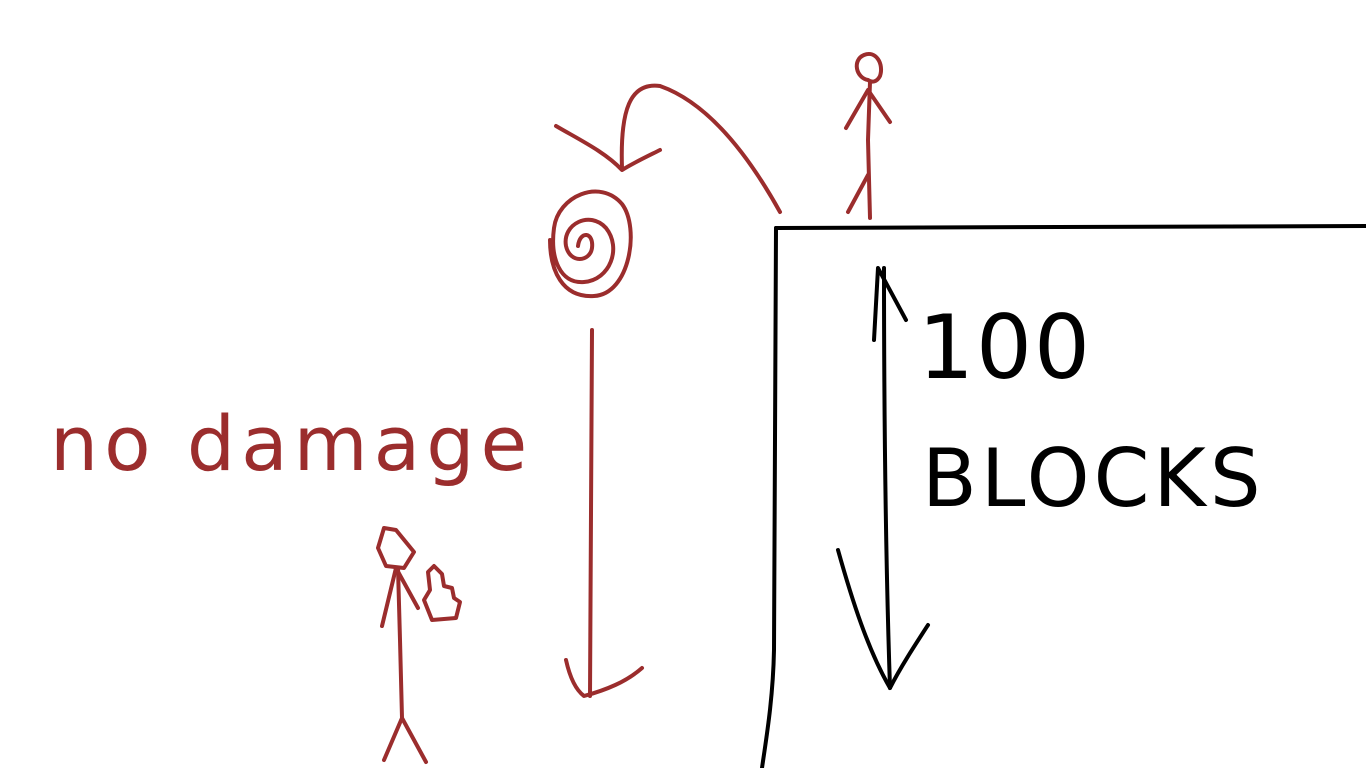  Describe the element at coordinates (396, 548) in the screenshot. I see `stick-figure-bottom-head` at that location.